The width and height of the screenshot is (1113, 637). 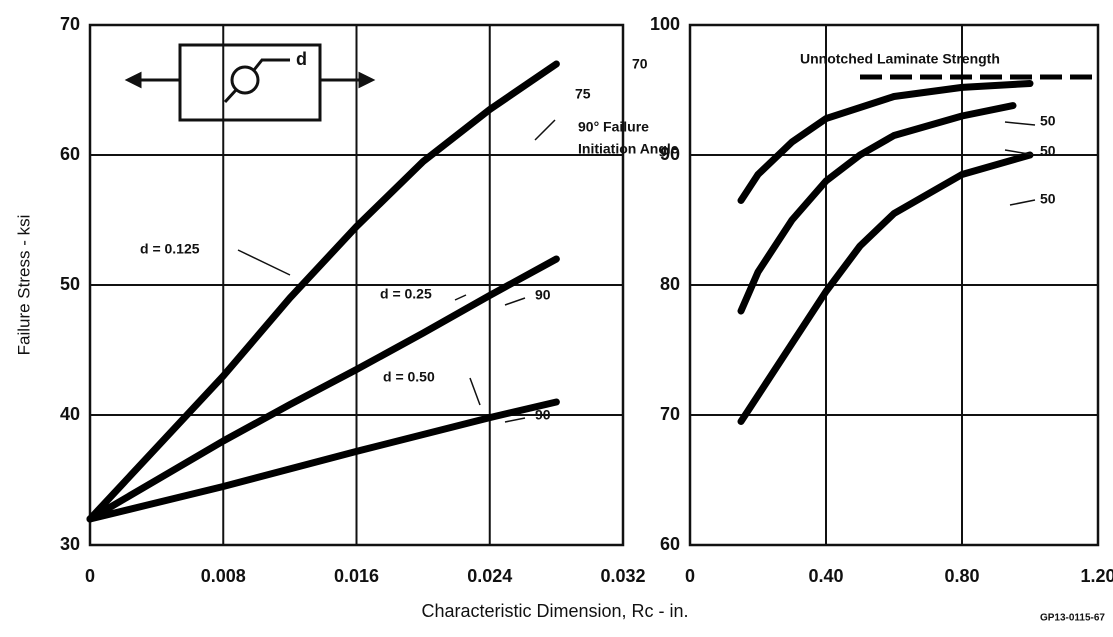 What do you see at coordinates (223, 576) in the screenshot?
I see `x-tick-label: 0.008` at bounding box center [223, 576].